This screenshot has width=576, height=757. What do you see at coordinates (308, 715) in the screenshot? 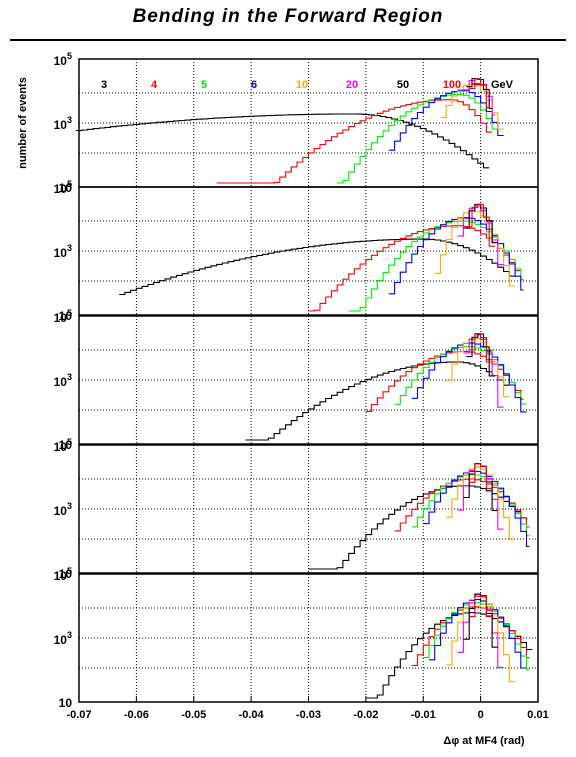
I see `x-tick-label: -0.03` at bounding box center [308, 715].